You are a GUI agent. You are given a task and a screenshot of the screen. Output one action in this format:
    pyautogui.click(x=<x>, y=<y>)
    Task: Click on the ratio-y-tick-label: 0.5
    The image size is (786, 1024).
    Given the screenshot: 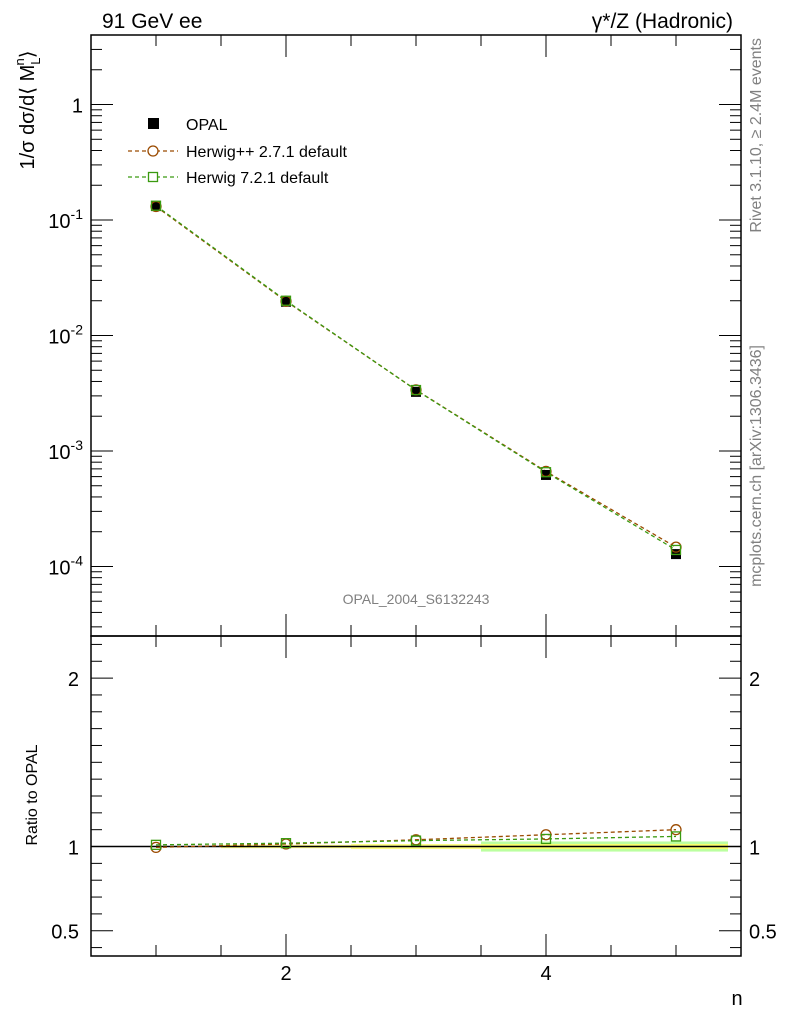 What is the action you would take?
    pyautogui.click(x=65, y=933)
    